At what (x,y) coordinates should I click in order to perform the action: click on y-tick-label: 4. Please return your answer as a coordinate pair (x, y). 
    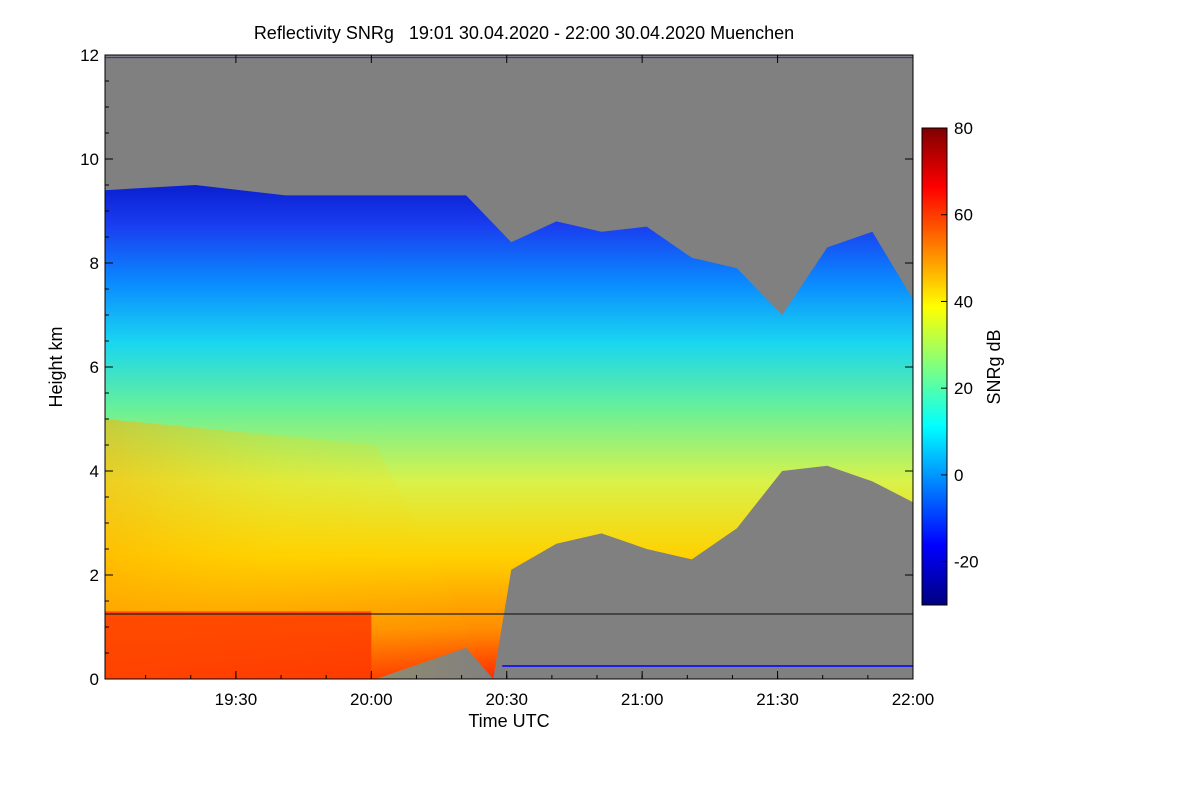
    Looking at the image, I should click on (94, 471).